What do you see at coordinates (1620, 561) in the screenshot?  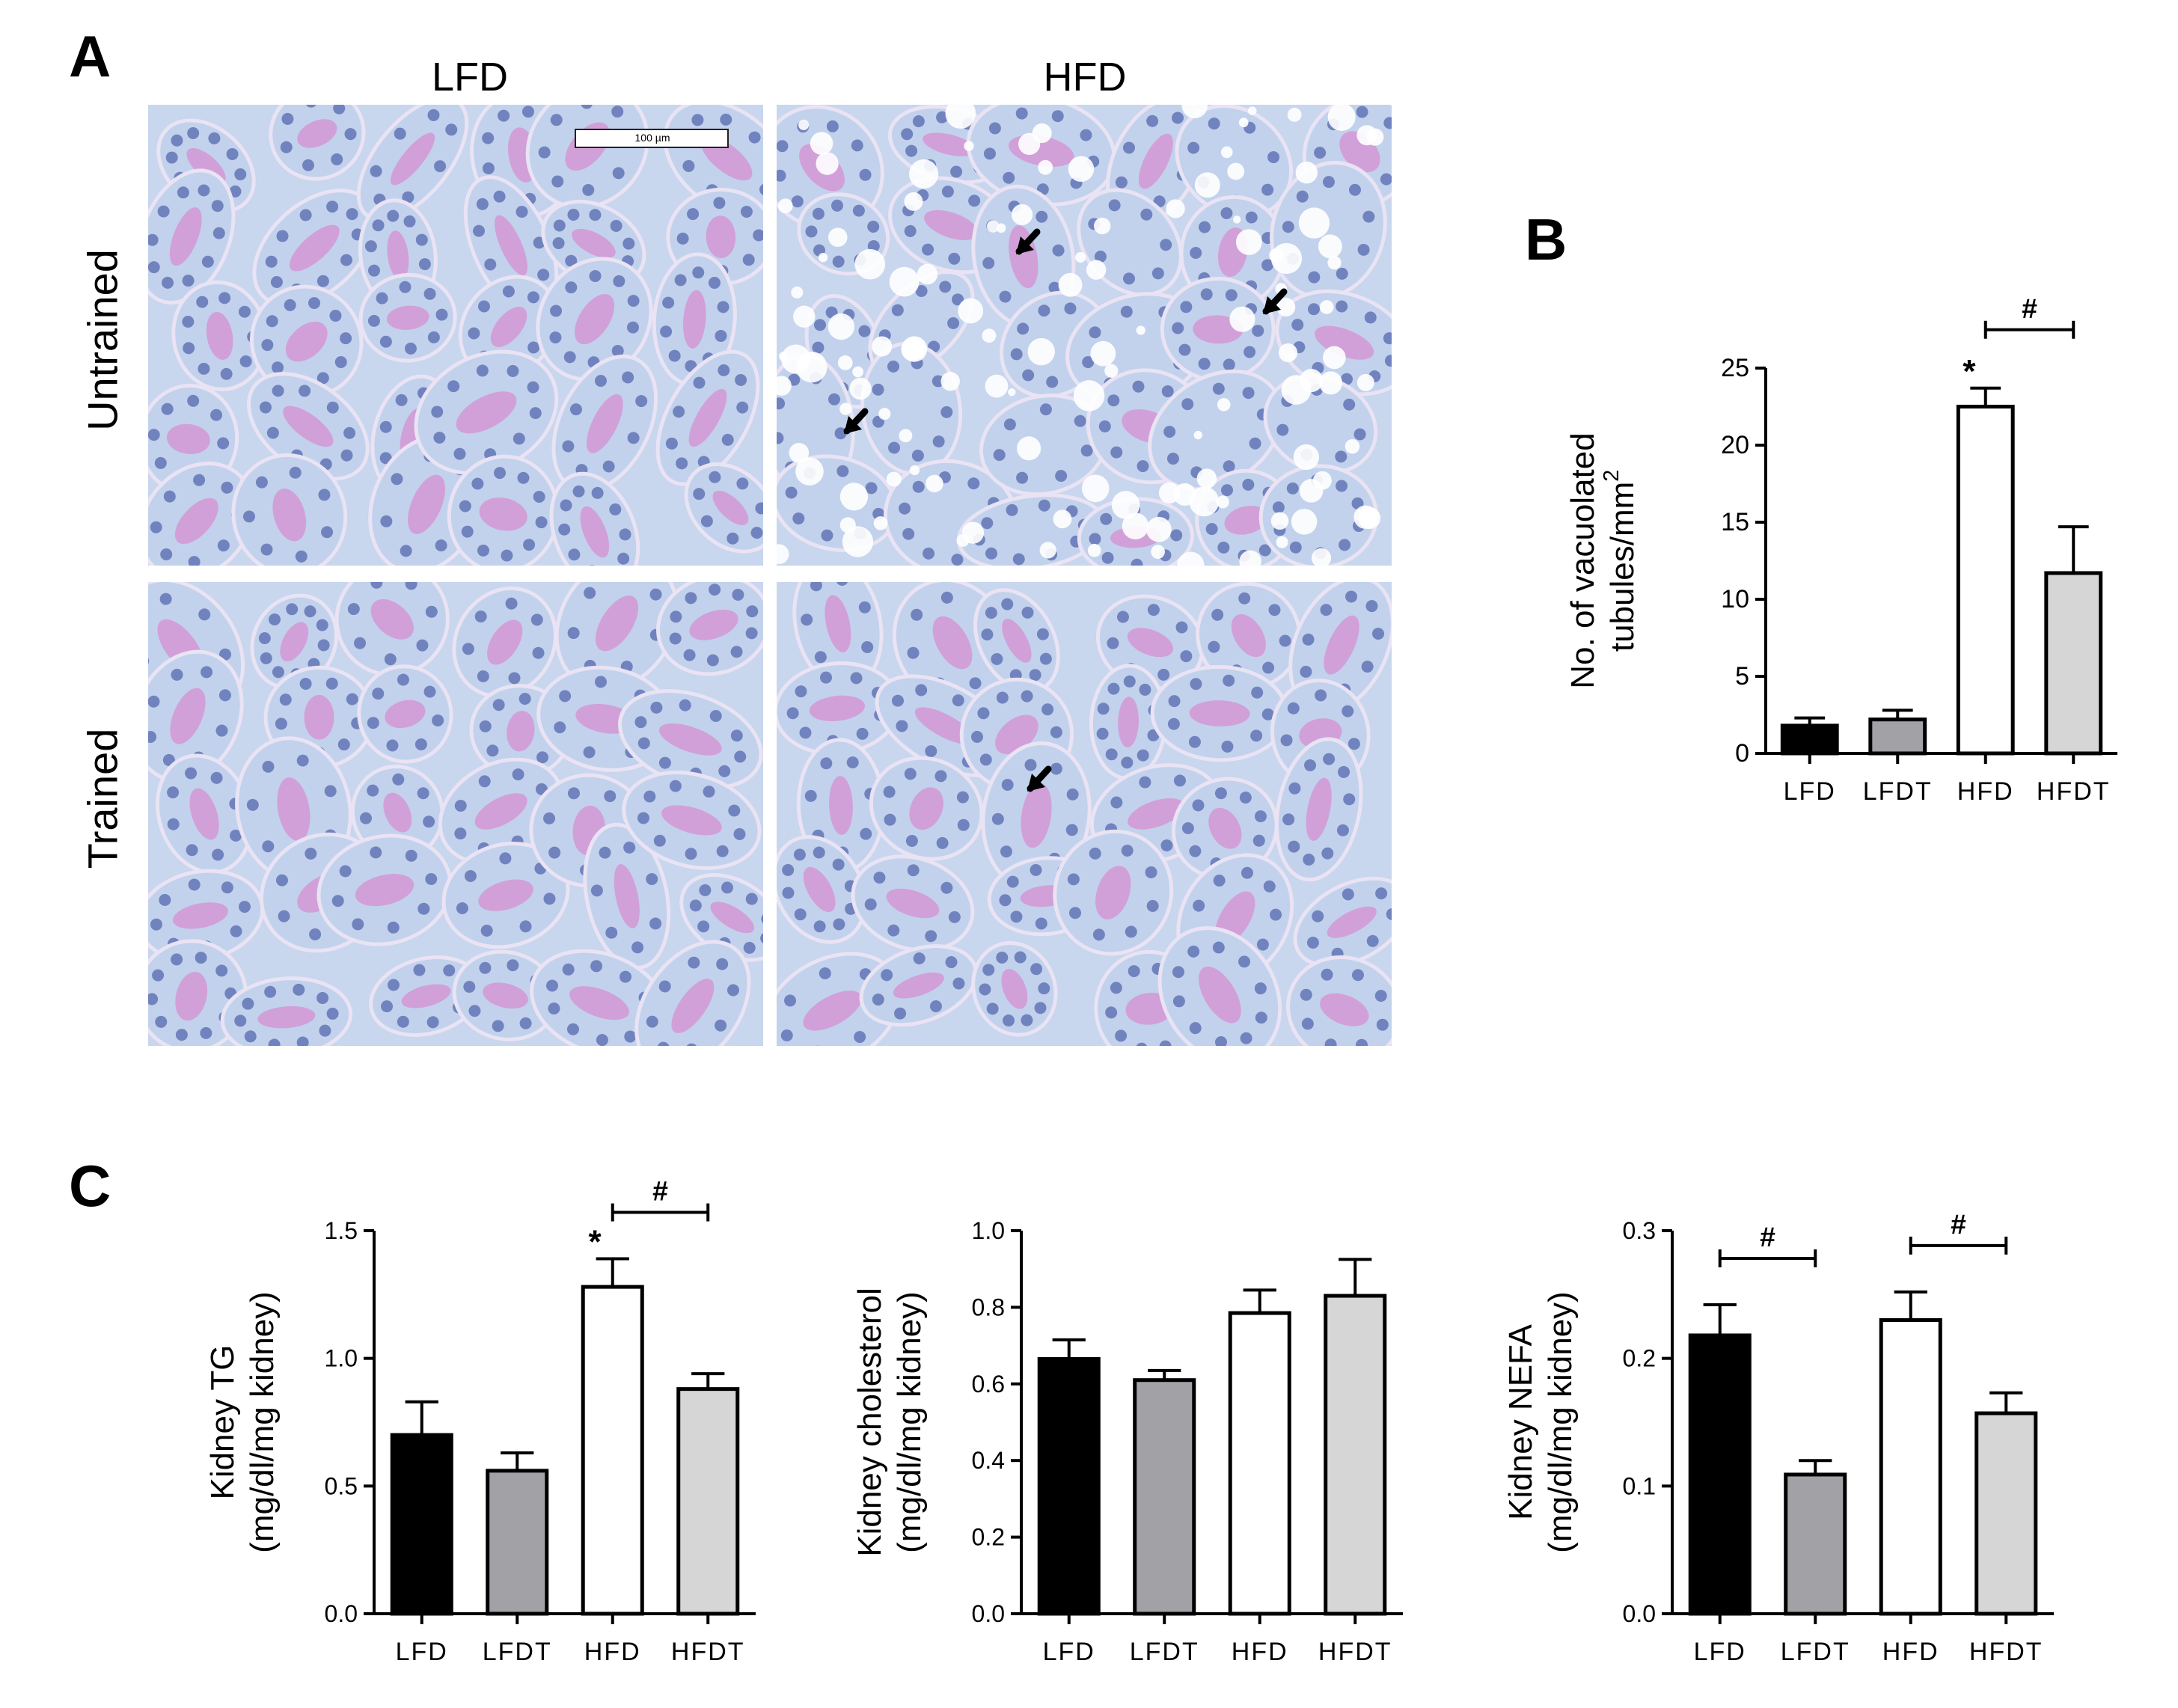 I see `y-axis-label-line2: tubules/mm2` at bounding box center [1620, 561].